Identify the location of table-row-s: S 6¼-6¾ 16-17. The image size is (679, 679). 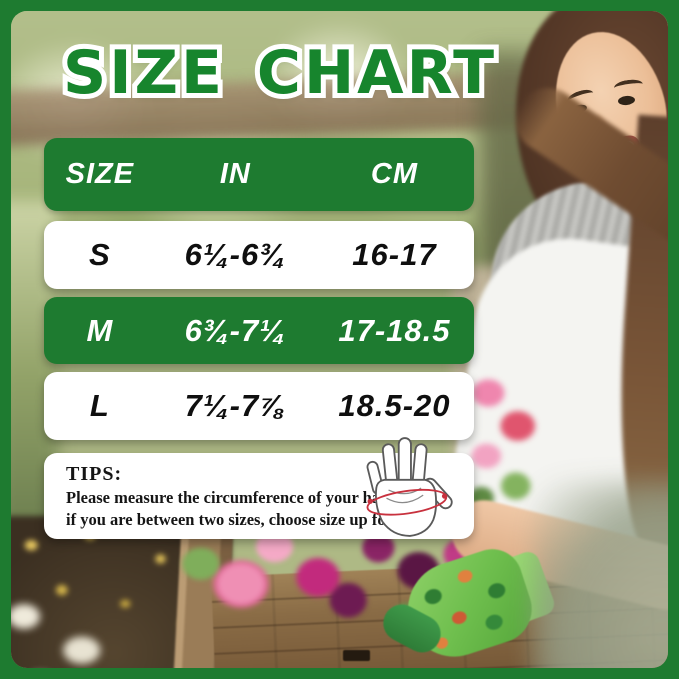
(259, 255).